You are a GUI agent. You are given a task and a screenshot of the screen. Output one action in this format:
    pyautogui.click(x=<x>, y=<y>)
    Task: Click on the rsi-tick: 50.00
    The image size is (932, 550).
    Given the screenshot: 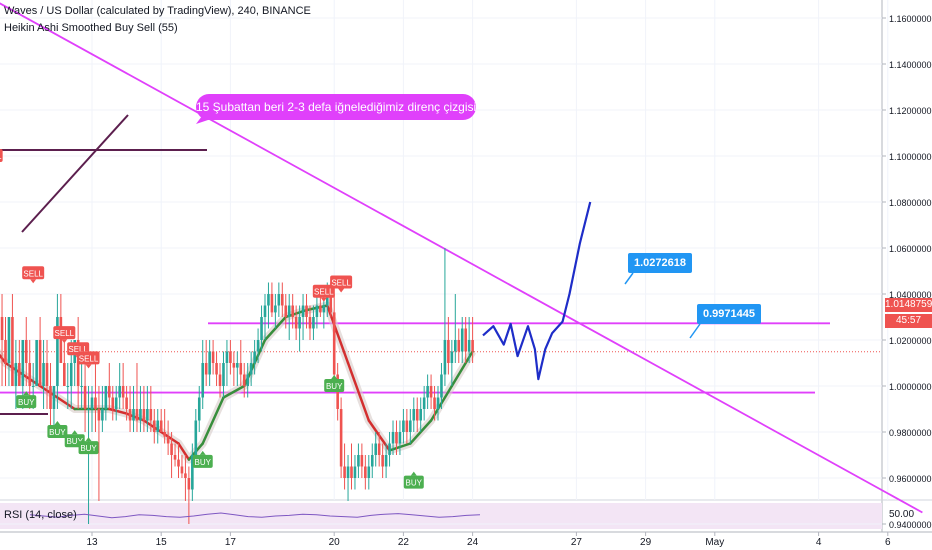 What is the action you would take?
    pyautogui.click(x=902, y=514)
    